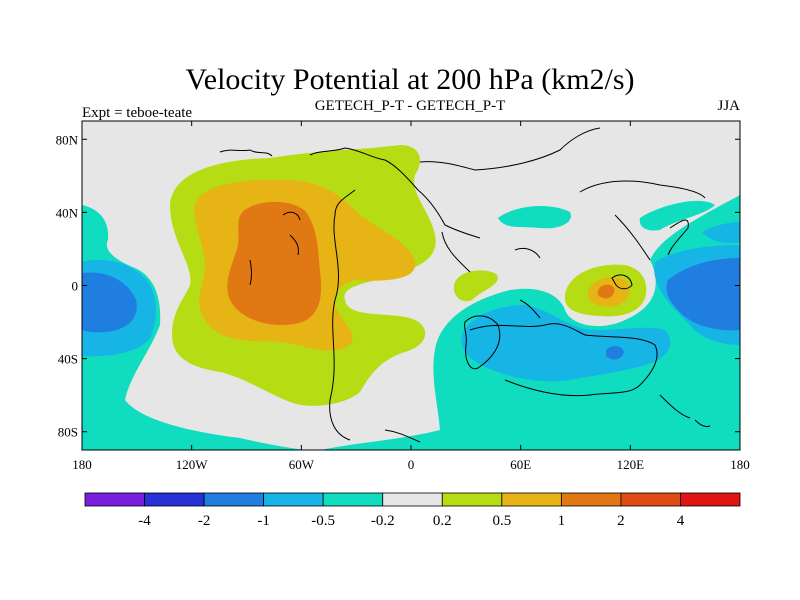 The width and height of the screenshot is (800, 600). What do you see at coordinates (520, 464) in the screenshot?
I see `x-tick-label: 60E` at bounding box center [520, 464].